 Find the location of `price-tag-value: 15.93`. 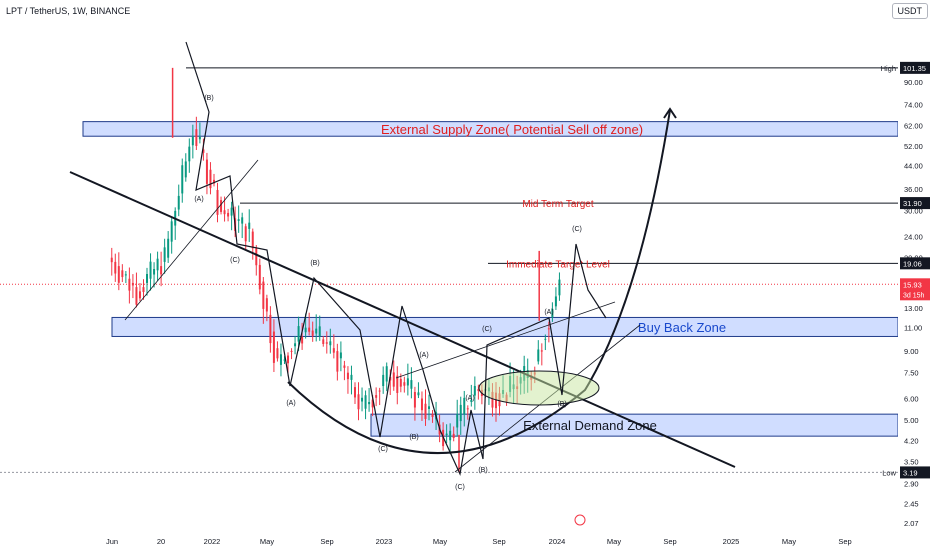

price-tag-value: 15.93 is located at coordinates (912, 284).